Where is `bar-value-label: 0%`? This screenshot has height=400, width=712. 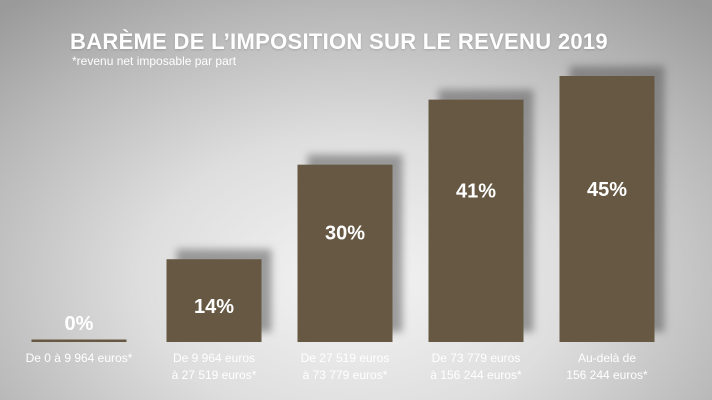
bar-value-label: 0% is located at coordinates (79, 324).